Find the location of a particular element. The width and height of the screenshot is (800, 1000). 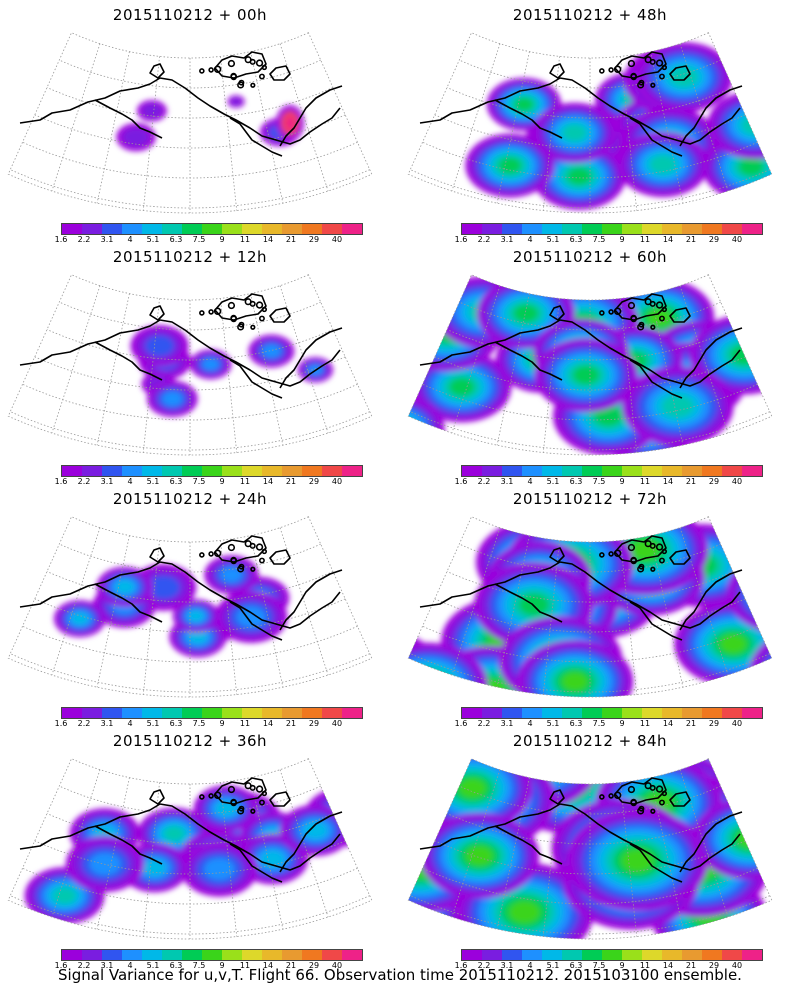

panel-title: 2015110212 + 48h is located at coordinates (590, 15).